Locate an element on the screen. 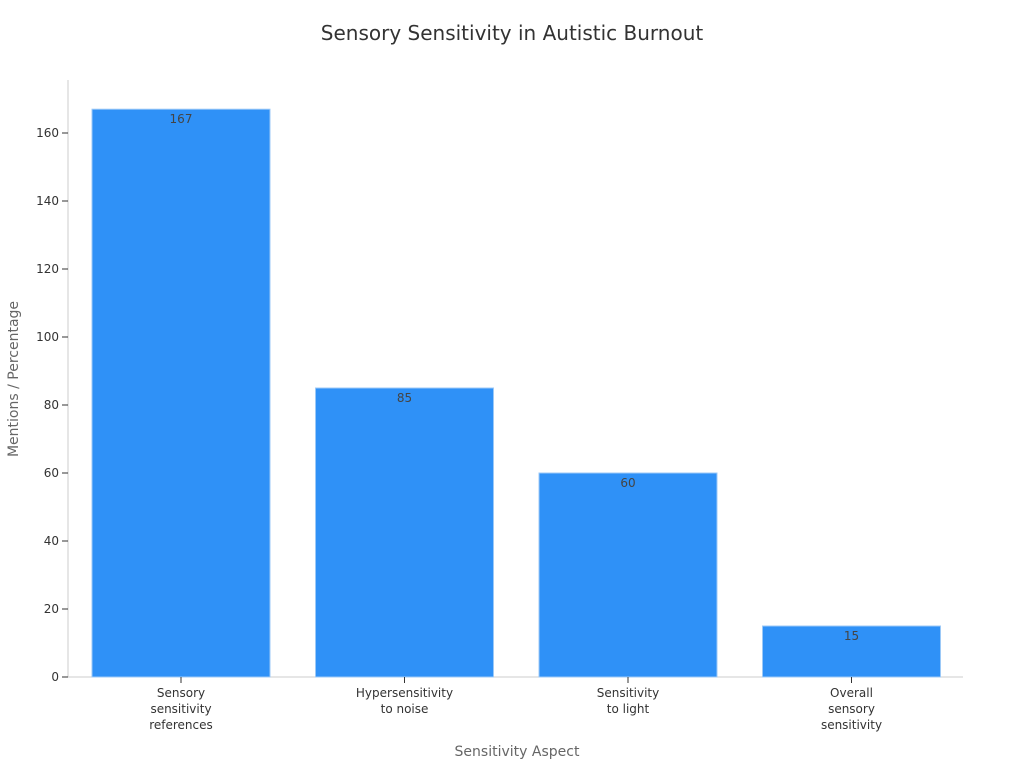 This screenshot has width=1024, height=768. chart-title: Sensory Sensitivity in Autistic Burnout is located at coordinates (512, 33).